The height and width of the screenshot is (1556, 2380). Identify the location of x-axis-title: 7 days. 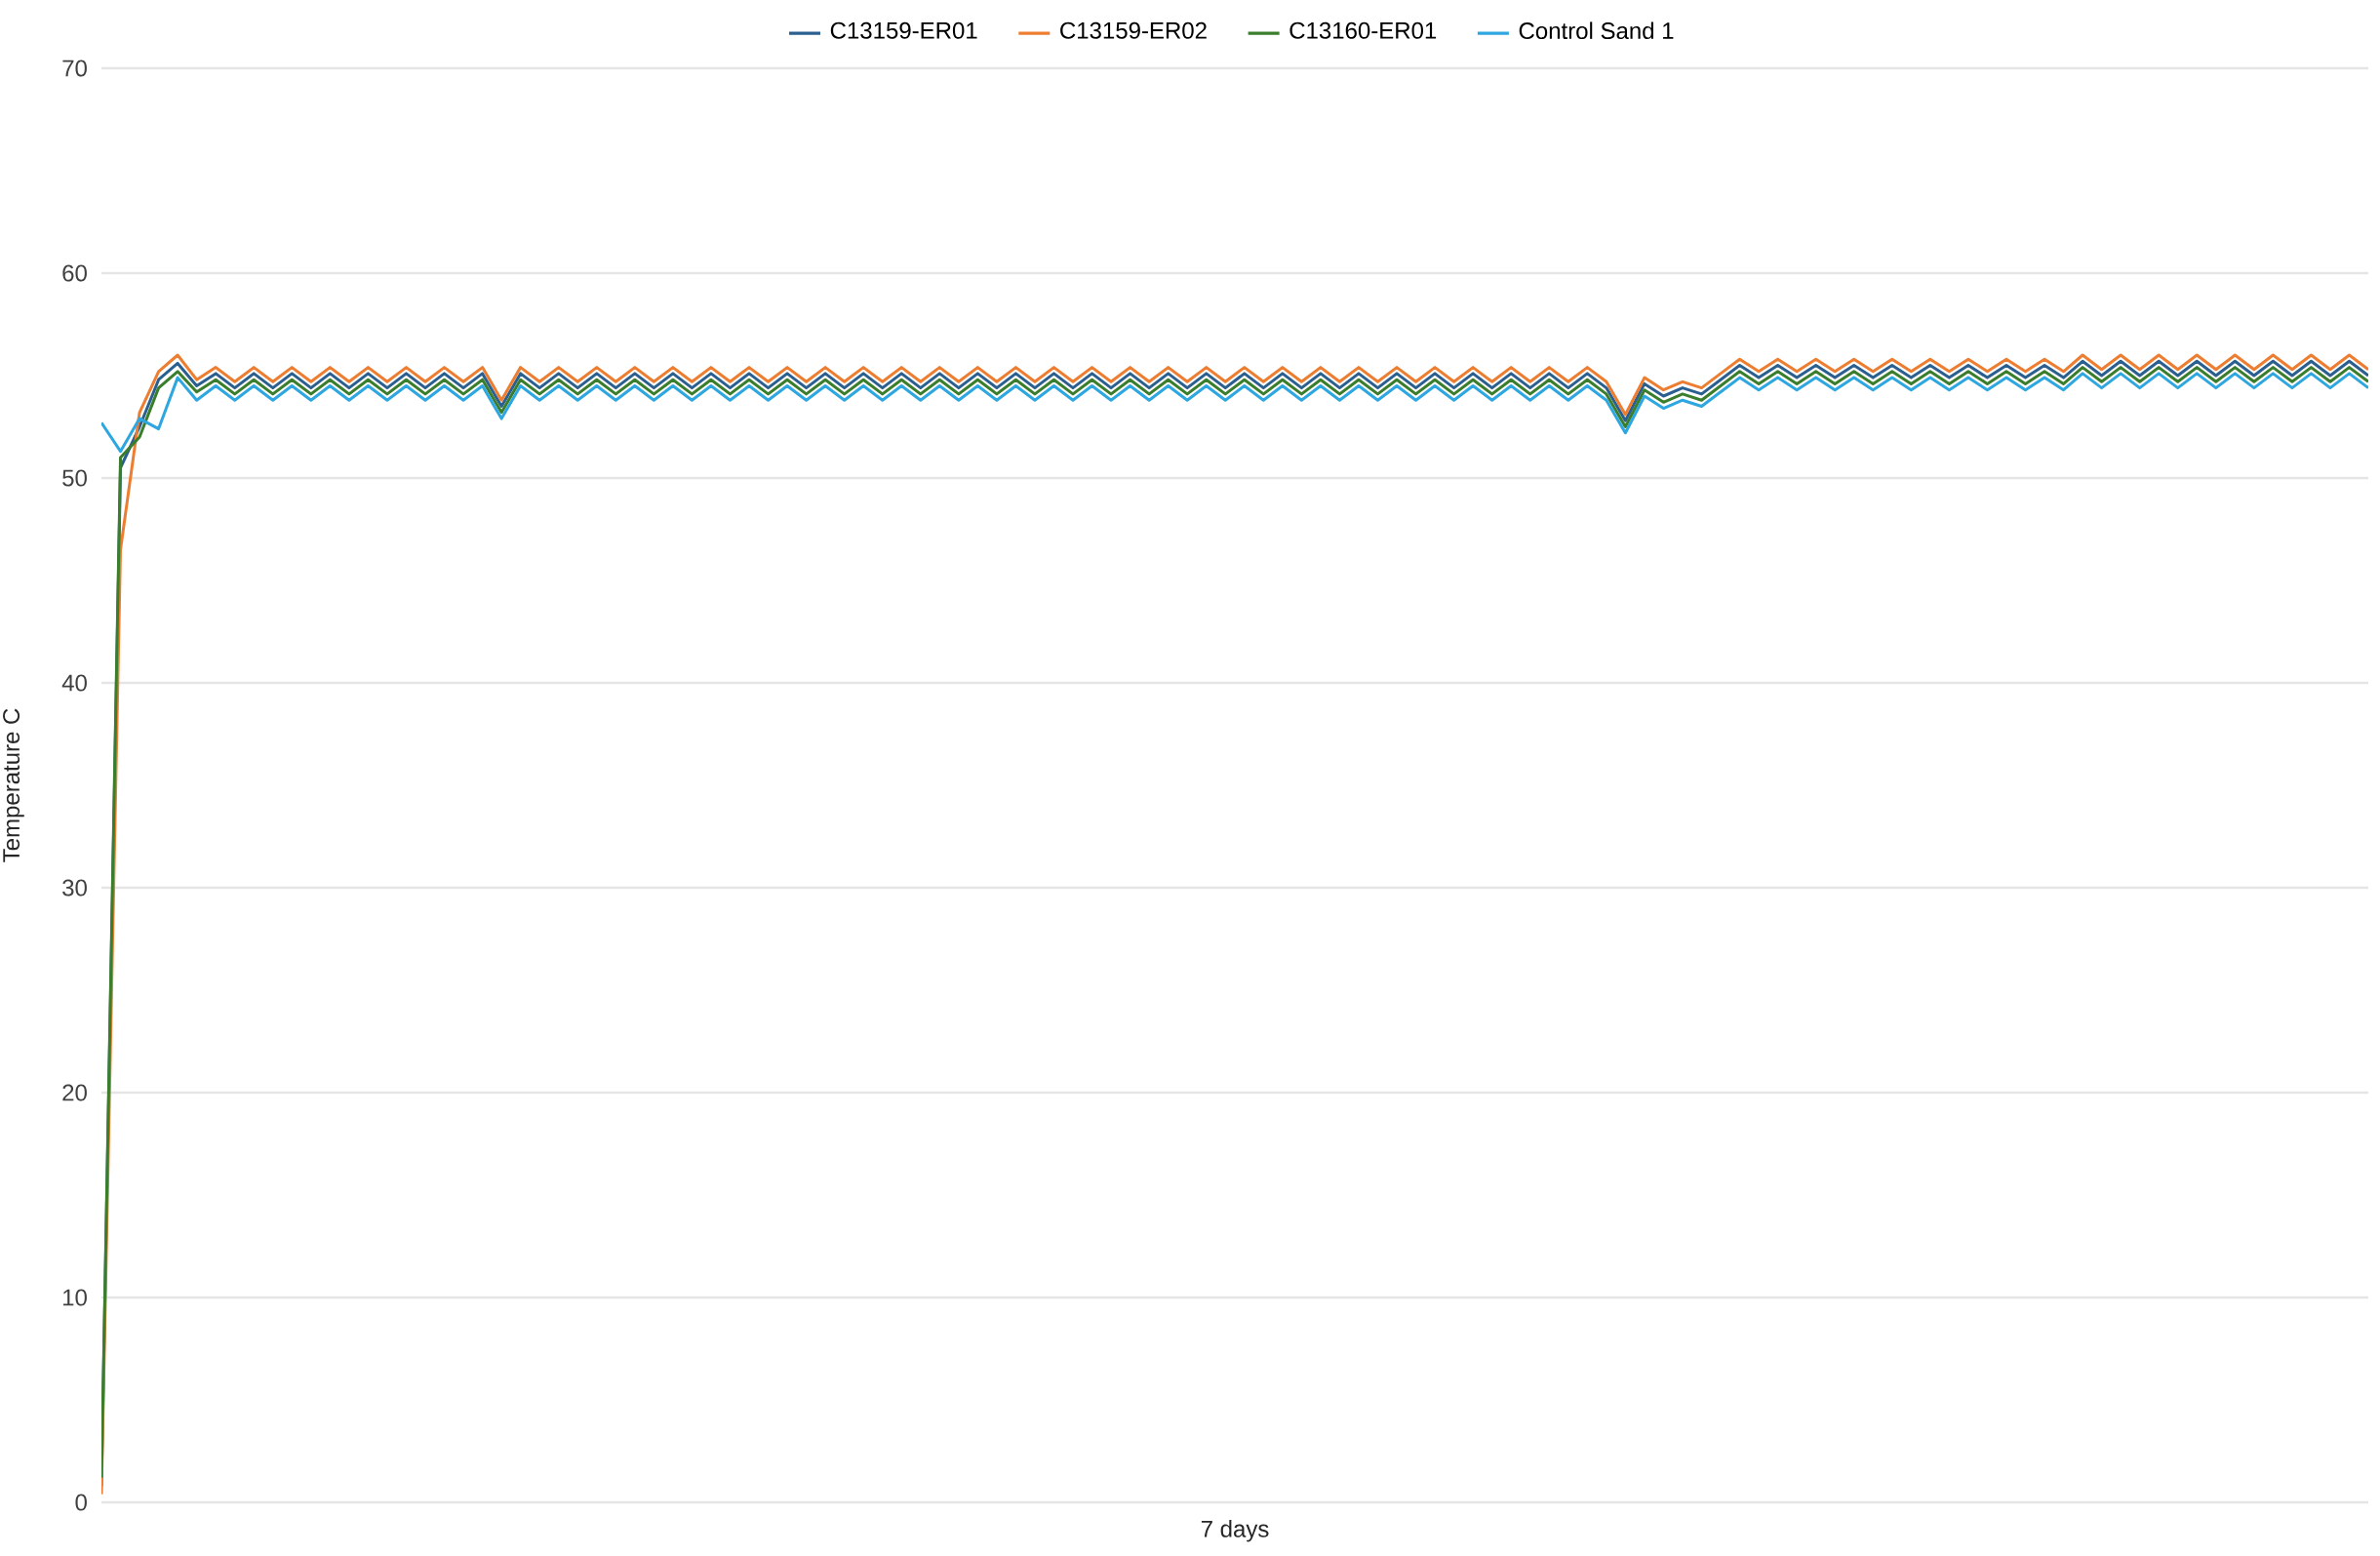
(1235, 1531).